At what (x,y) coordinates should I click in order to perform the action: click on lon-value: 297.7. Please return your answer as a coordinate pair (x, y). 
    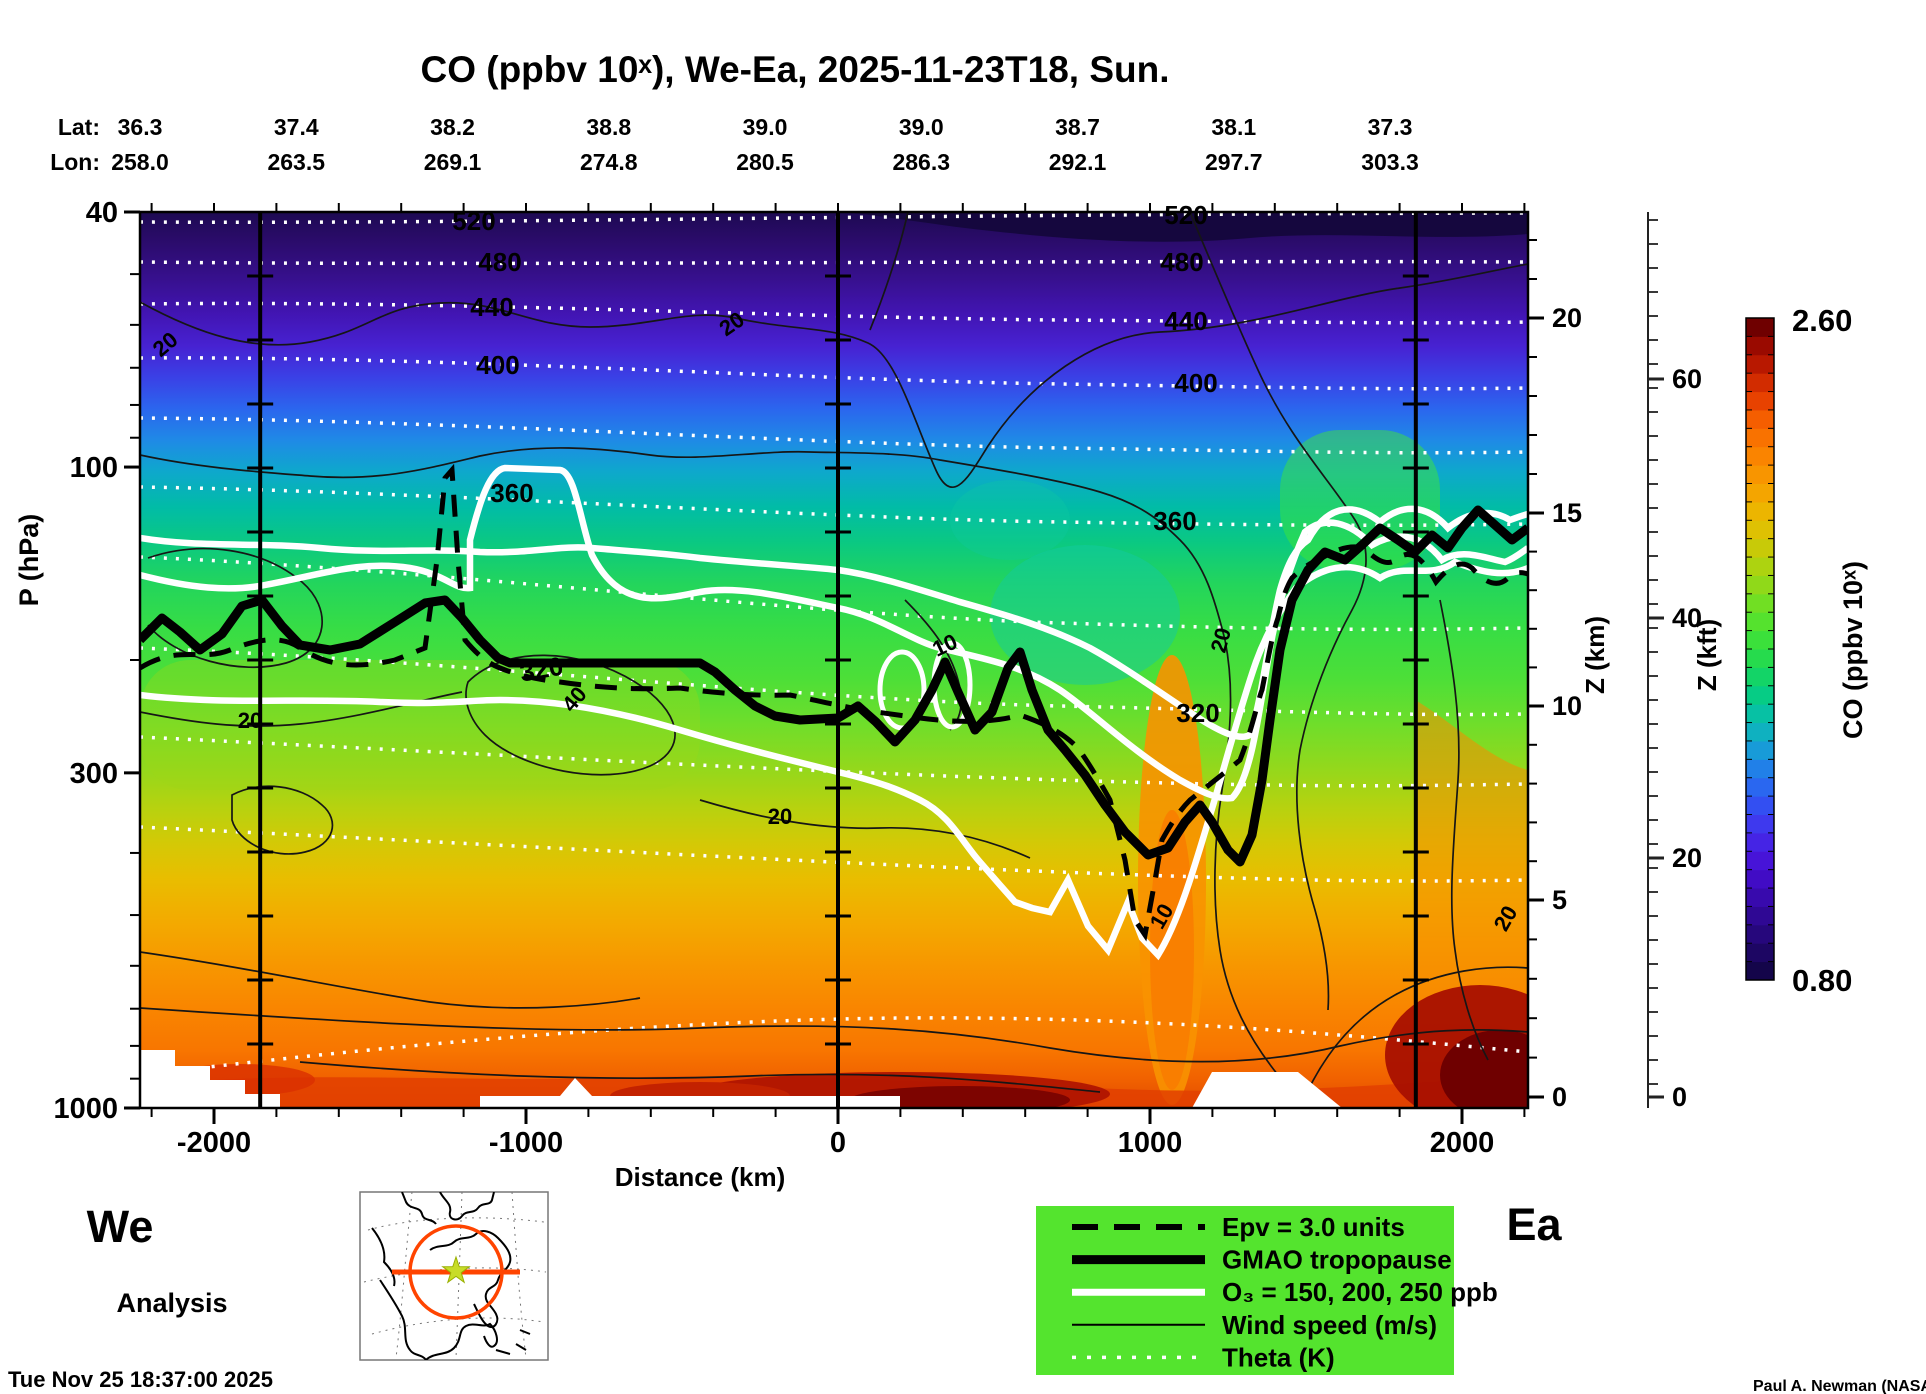
    Looking at the image, I should click on (1234, 162).